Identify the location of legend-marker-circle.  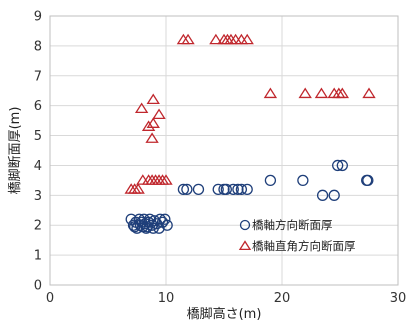
(245, 225).